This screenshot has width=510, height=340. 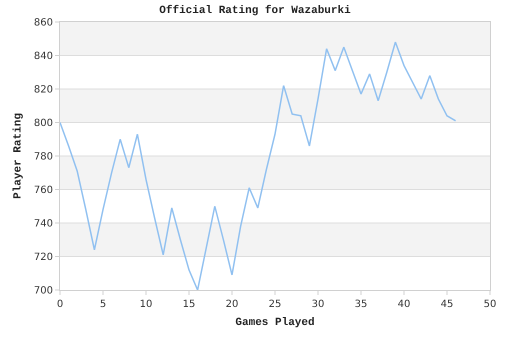 What do you see at coordinates (43, 224) in the screenshot?
I see `y-tick-label: 740` at bounding box center [43, 224].